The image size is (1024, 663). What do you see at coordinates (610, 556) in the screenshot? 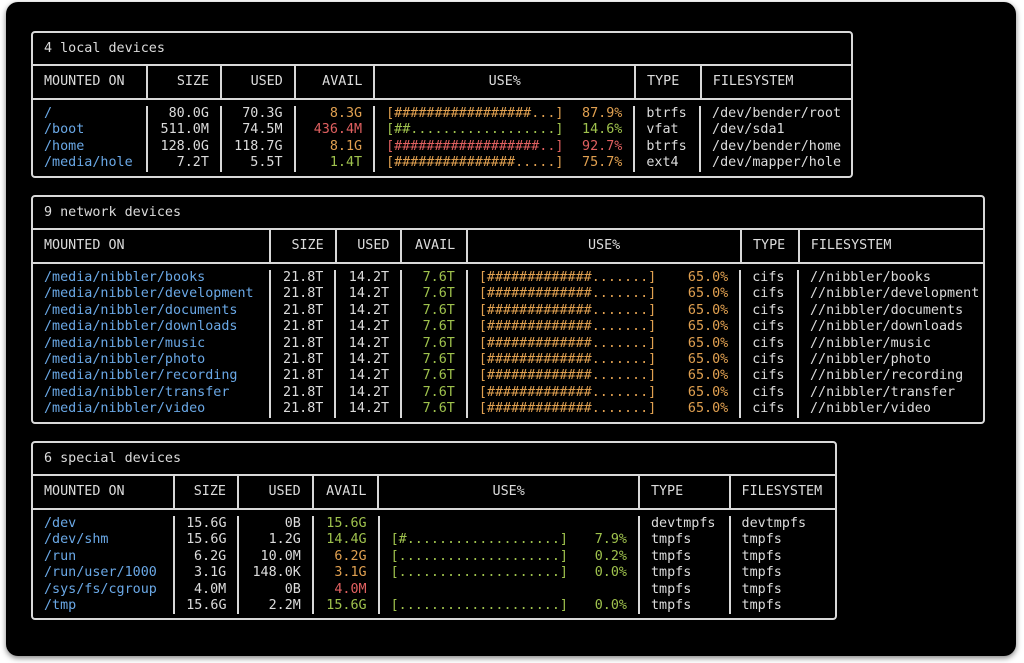
I see `usage-percent: 0.2%` at bounding box center [610, 556].